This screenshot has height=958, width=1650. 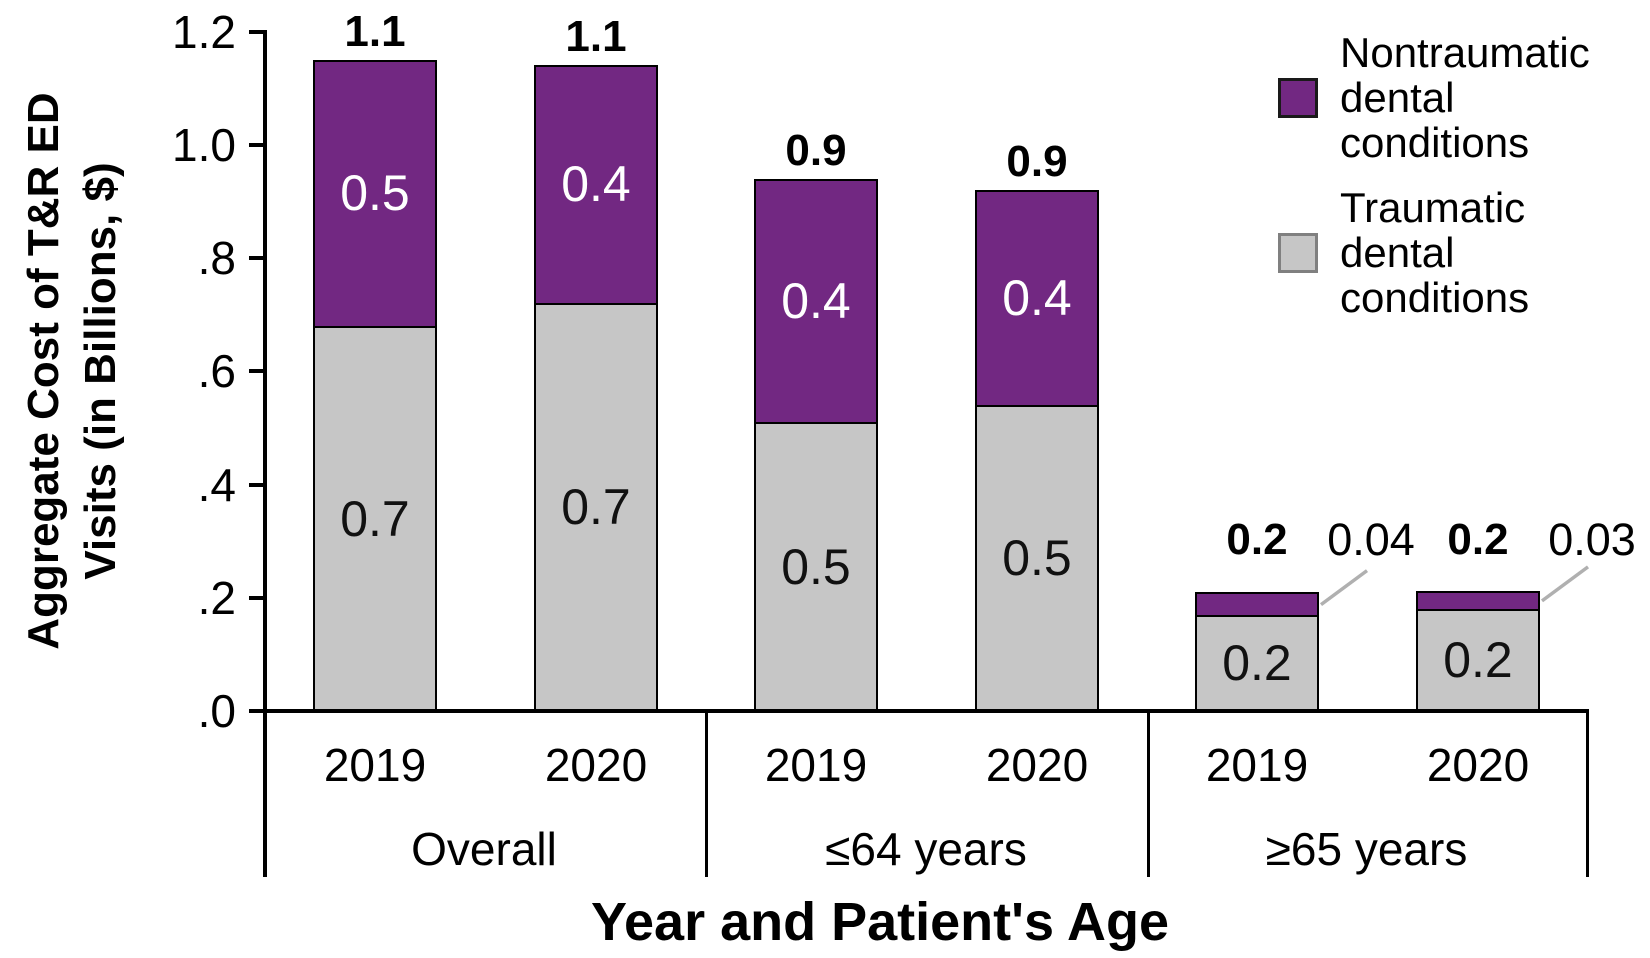 I want to click on bar-le64-2020-nontraumatic-segment, so click(x=1037, y=297).